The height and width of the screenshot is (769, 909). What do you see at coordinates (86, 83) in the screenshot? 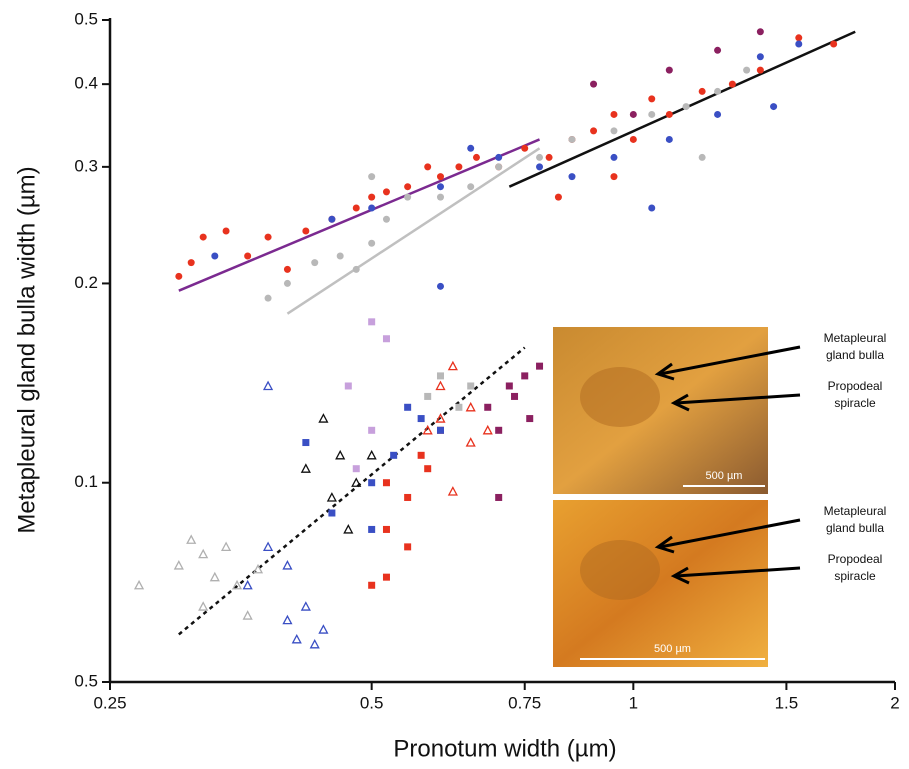
I see `y-tick-label: 0.4` at bounding box center [86, 83].